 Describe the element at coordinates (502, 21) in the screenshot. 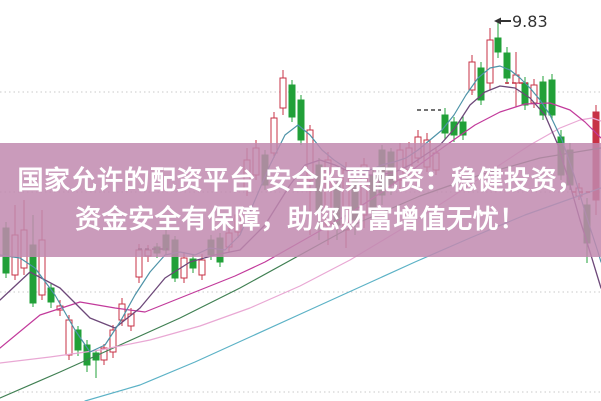

I see `left-arrow-icon` at that location.